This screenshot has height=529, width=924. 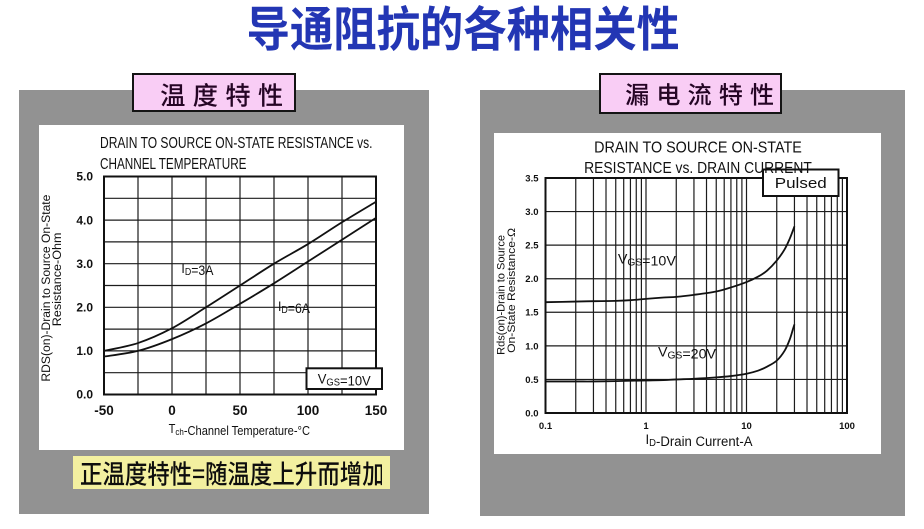 I want to click on leakage-current-tag-glyphs, so click(x=699, y=94).